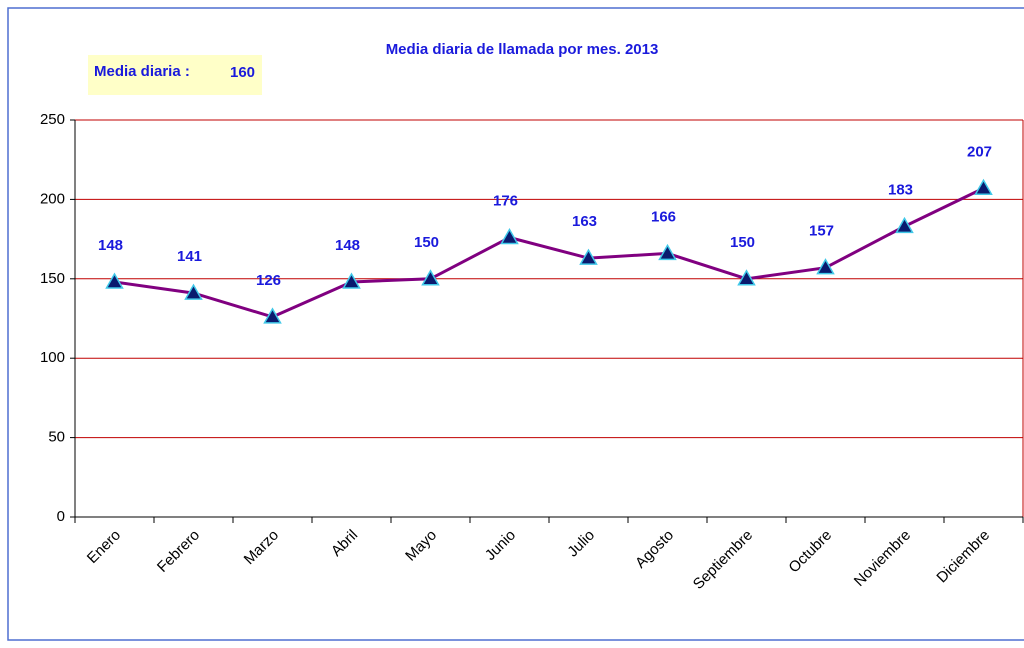  I want to click on y-tick-label: 150, so click(52, 278).